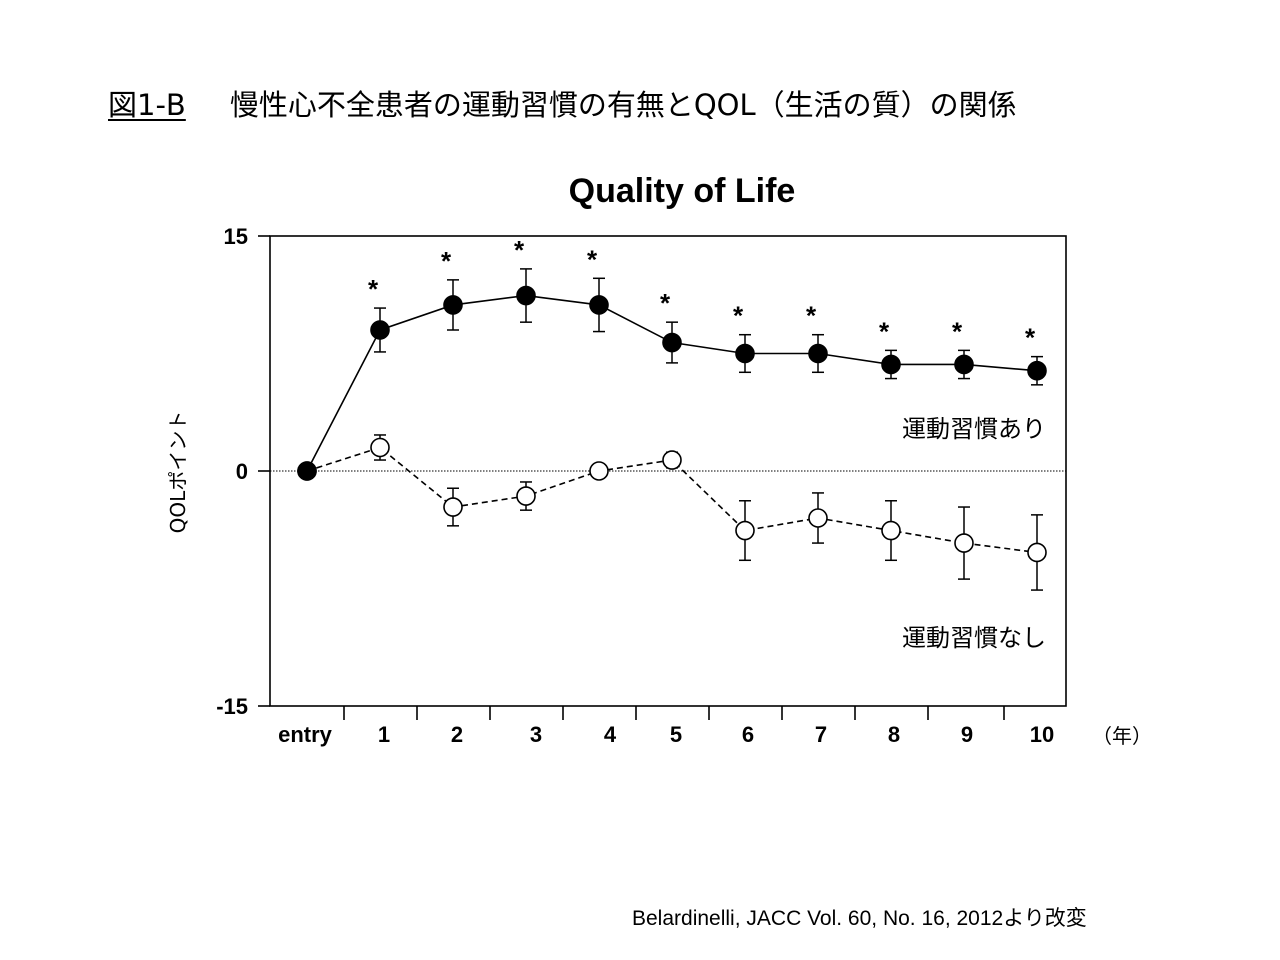 This screenshot has width=1280, height=960. Describe the element at coordinates (178, 472) in the screenshot. I see `y-axis-label: QOLポイント` at that location.